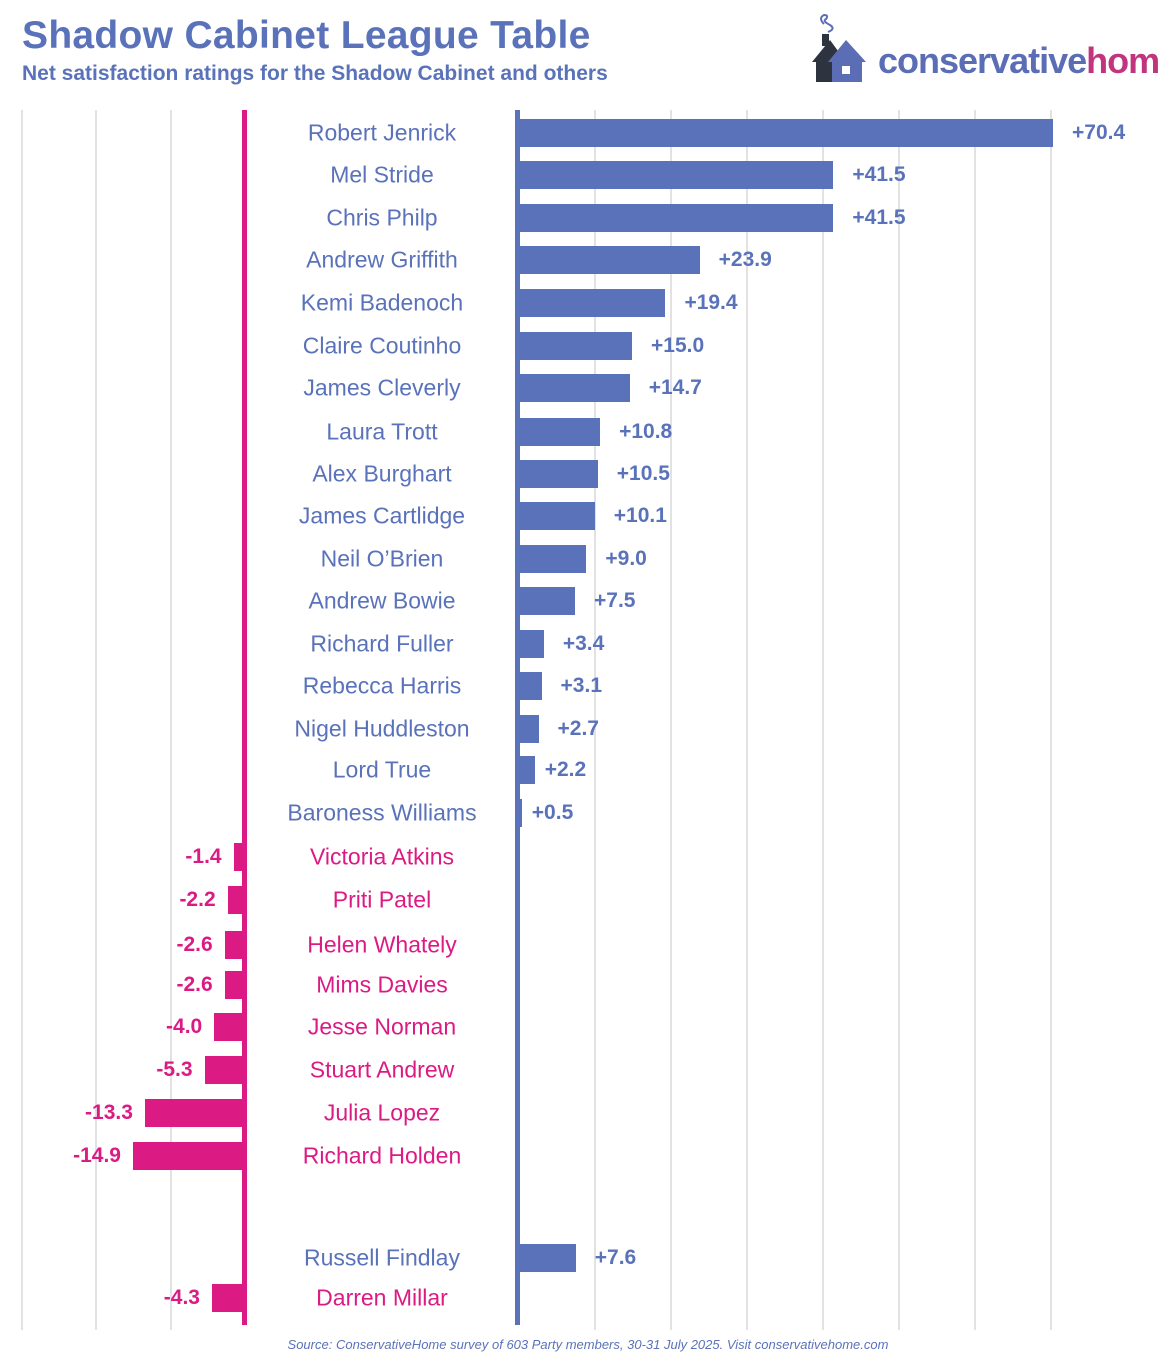 The height and width of the screenshot is (1359, 1160). Describe the element at coordinates (382, 259) in the screenshot. I see `category-label: Andrew Griffith` at that location.